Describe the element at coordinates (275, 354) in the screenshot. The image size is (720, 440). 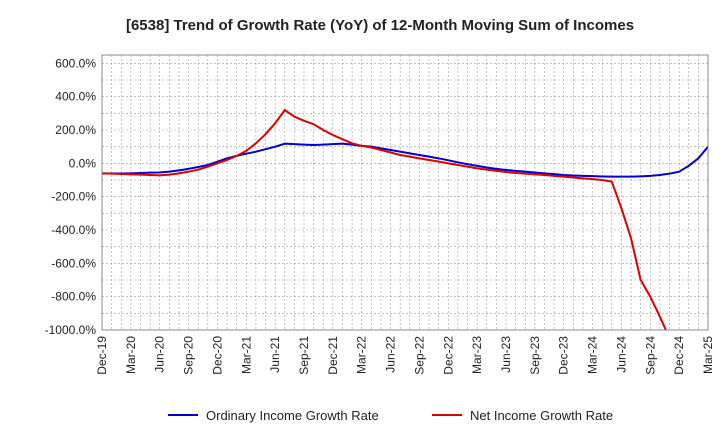
I see `x-tick-label: Jun-21` at that location.